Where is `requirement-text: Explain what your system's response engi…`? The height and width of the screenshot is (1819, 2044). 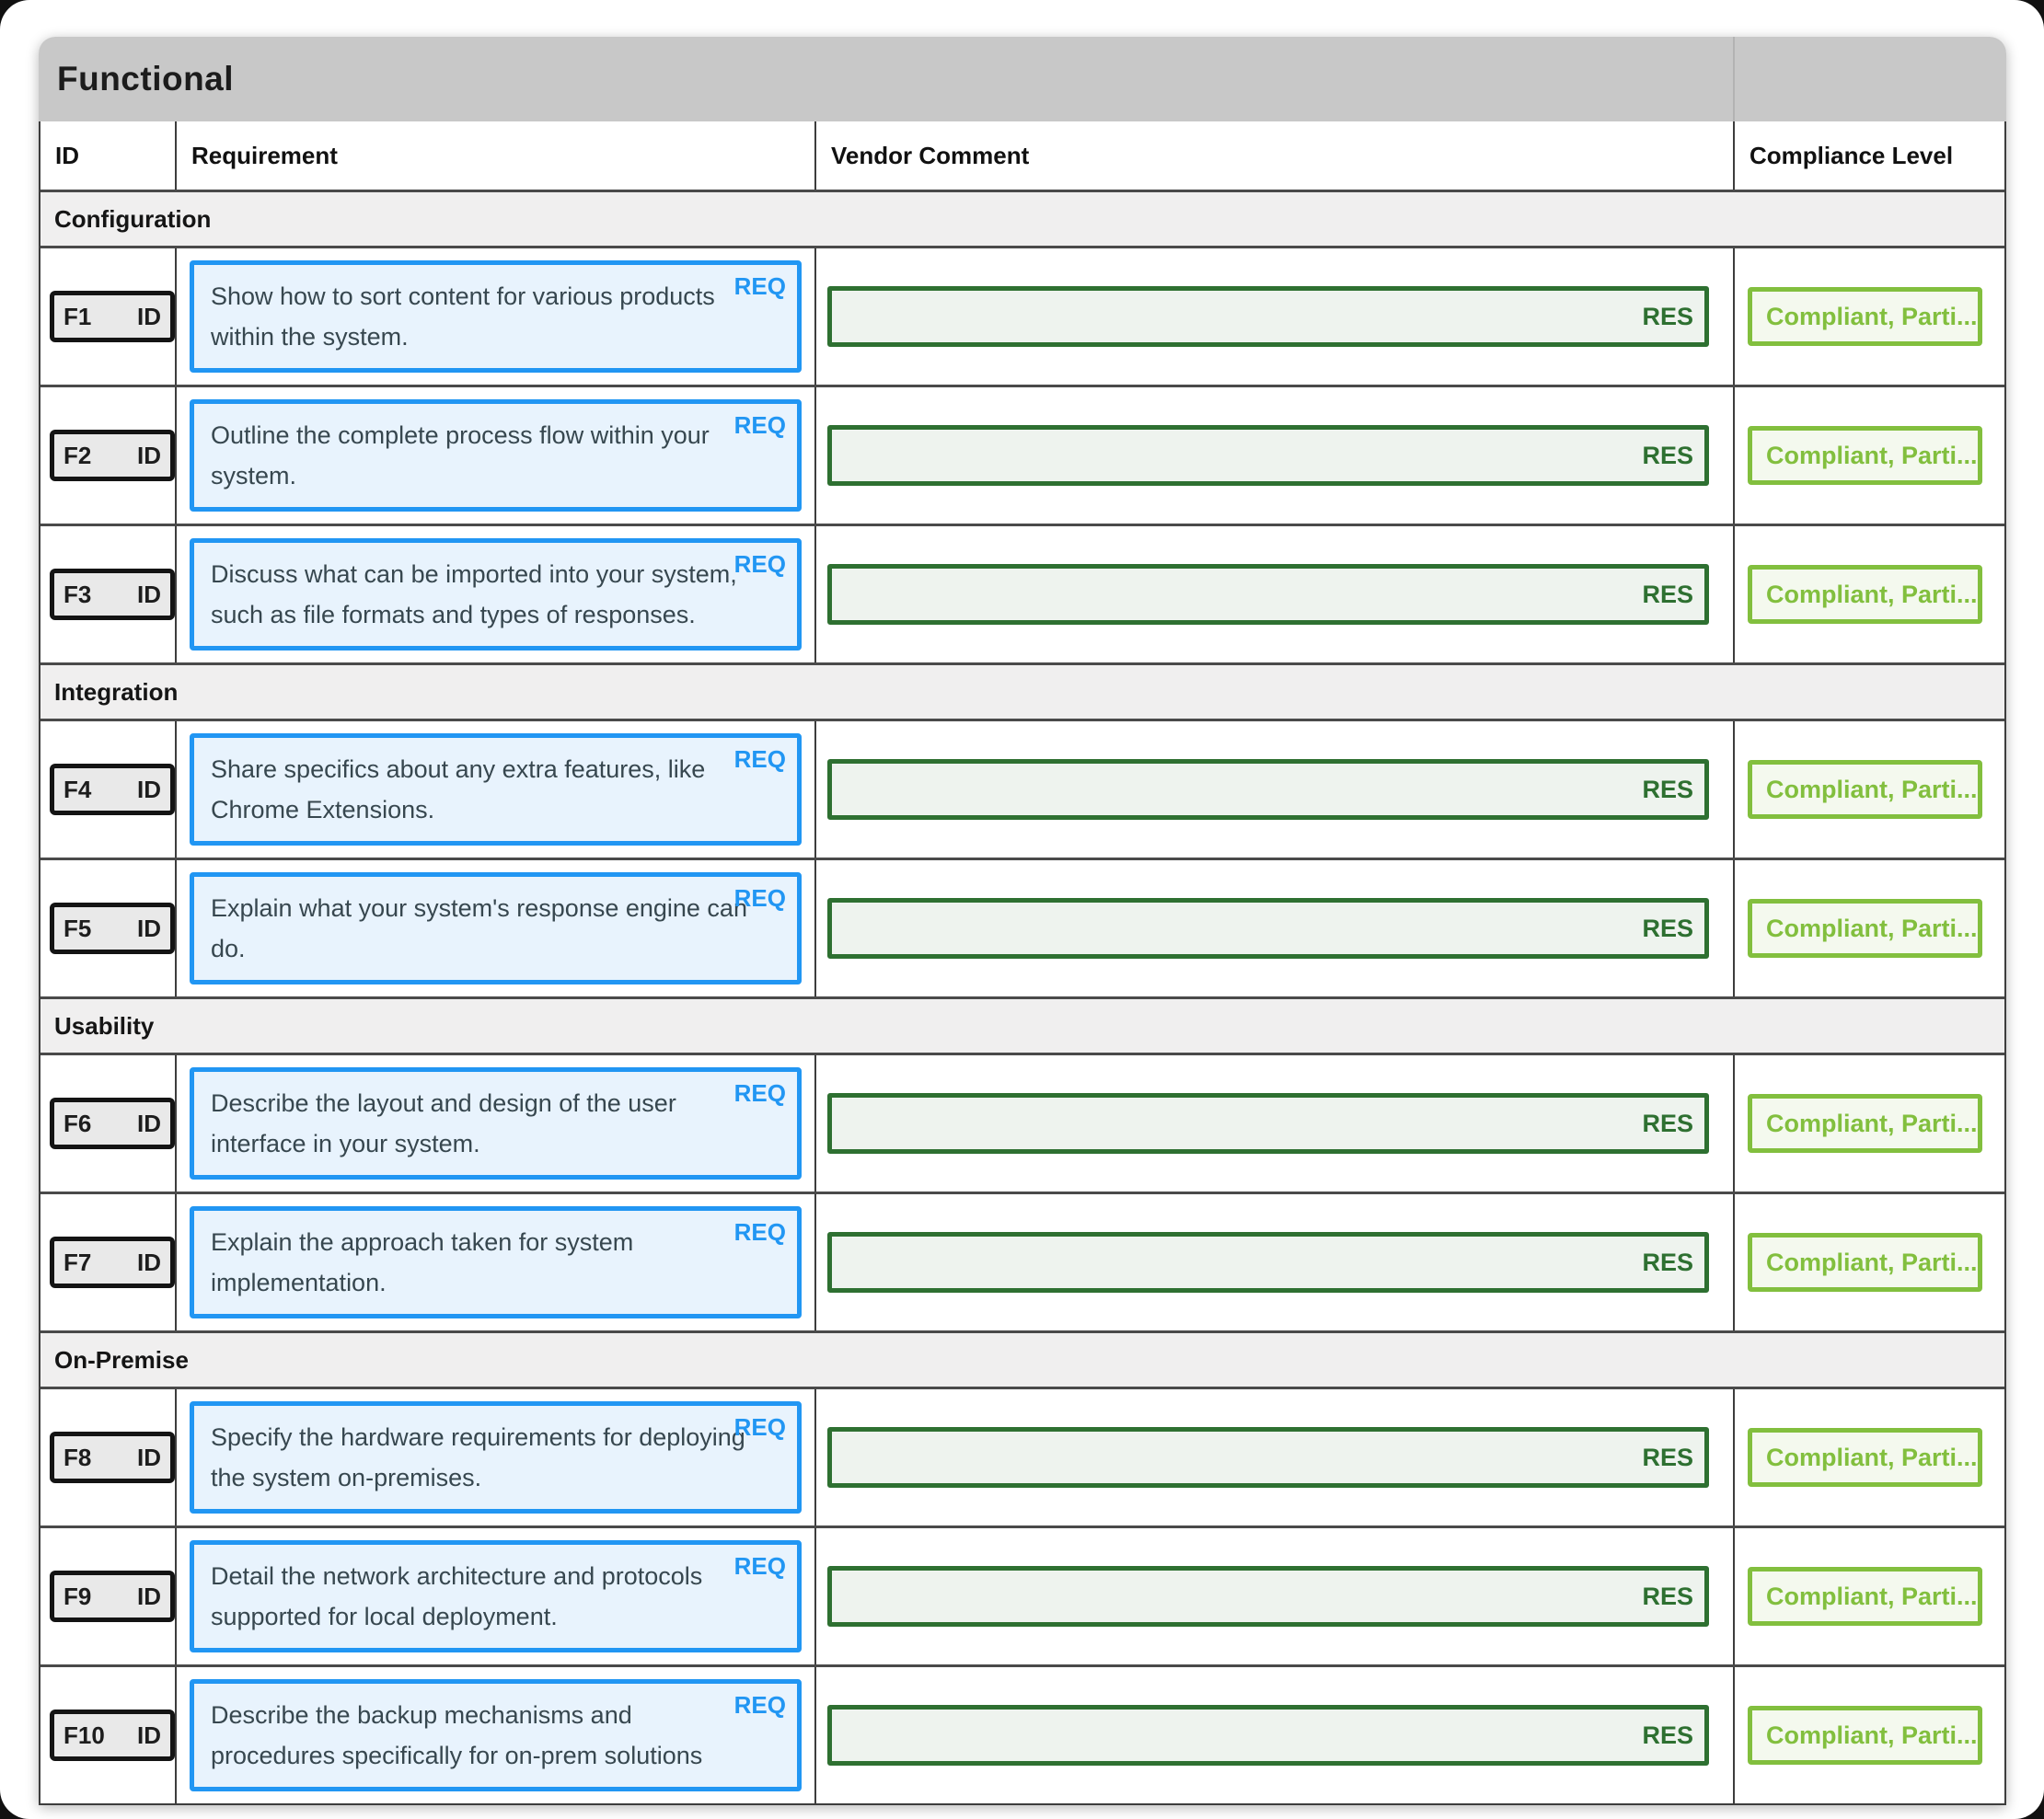
requirement-text: Explain what your system's response engi… is located at coordinates (479, 928).